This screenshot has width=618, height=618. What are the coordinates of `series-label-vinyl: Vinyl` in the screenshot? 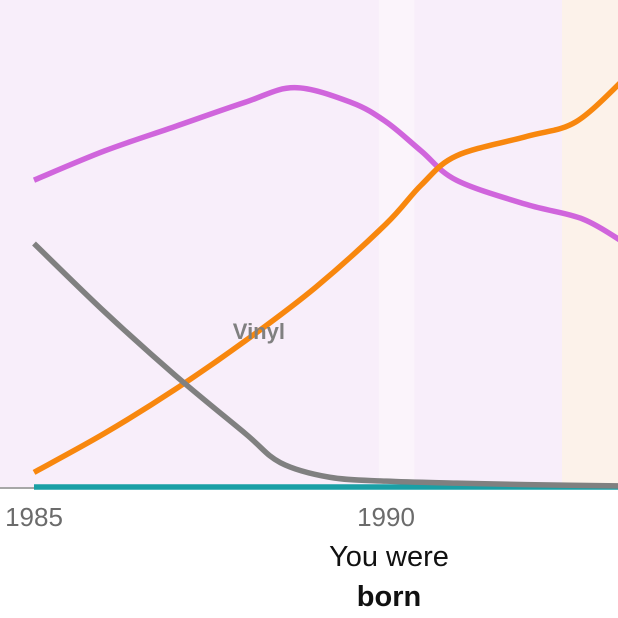 It's located at (259, 331).